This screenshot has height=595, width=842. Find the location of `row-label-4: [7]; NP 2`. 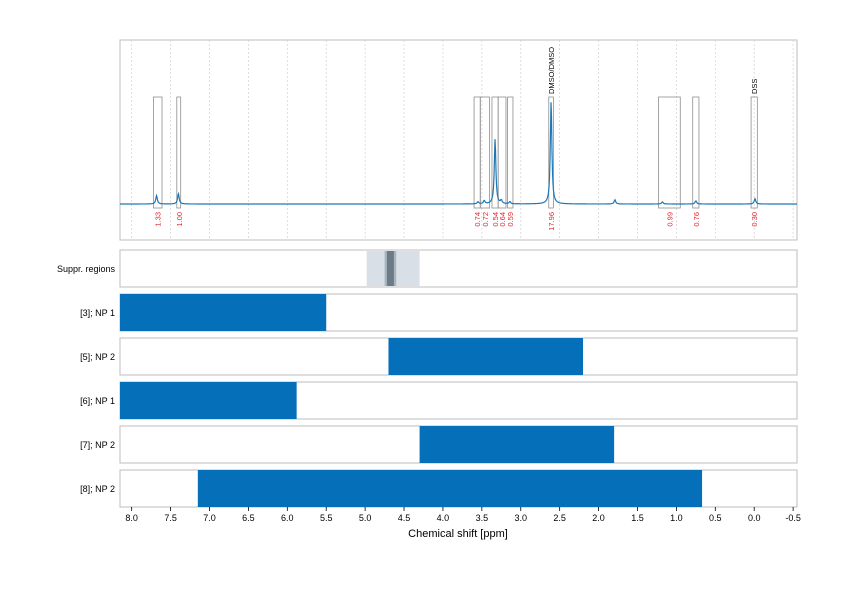

row-label-4: [7]; NP 2 is located at coordinates (97, 445).